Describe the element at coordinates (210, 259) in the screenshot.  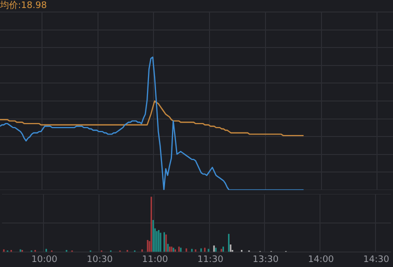
I see `x-tick-label: 11:30` at that location.